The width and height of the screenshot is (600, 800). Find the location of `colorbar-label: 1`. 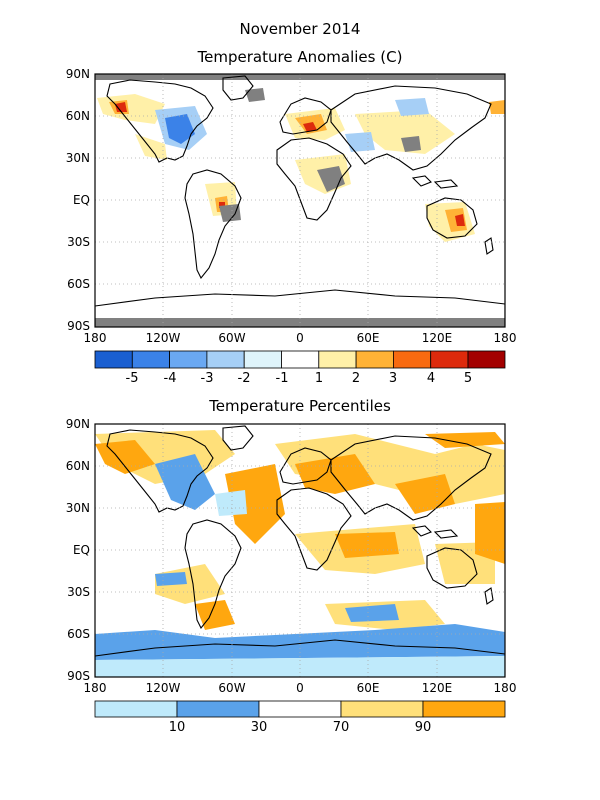

colorbar-label: 1 is located at coordinates (319, 378).